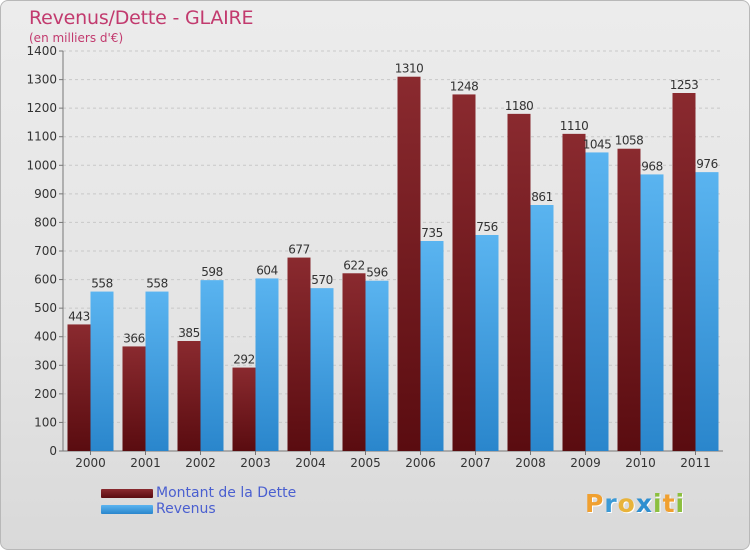  Describe the element at coordinates (574, 126) in the screenshot. I see `data-label-dette: 1110` at that location.